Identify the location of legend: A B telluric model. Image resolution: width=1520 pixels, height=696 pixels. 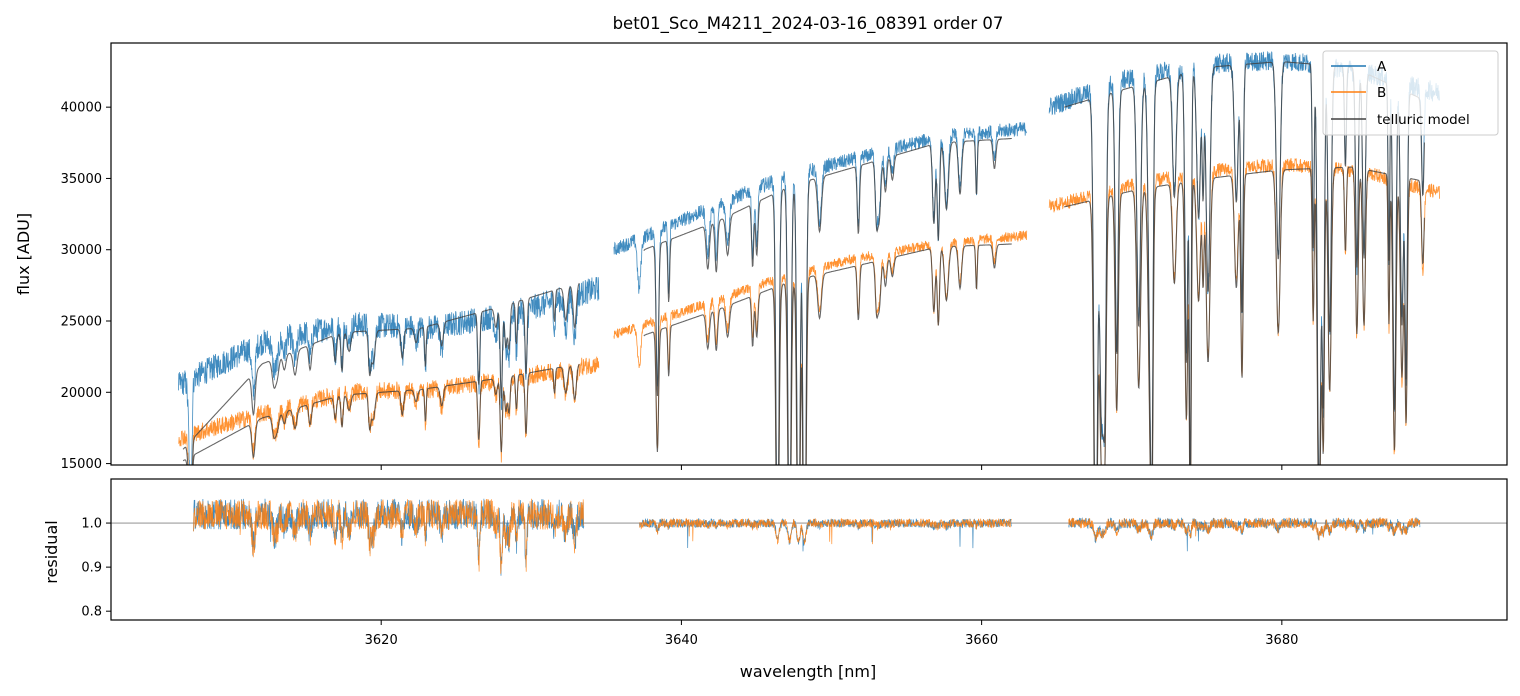
(1410, 93).